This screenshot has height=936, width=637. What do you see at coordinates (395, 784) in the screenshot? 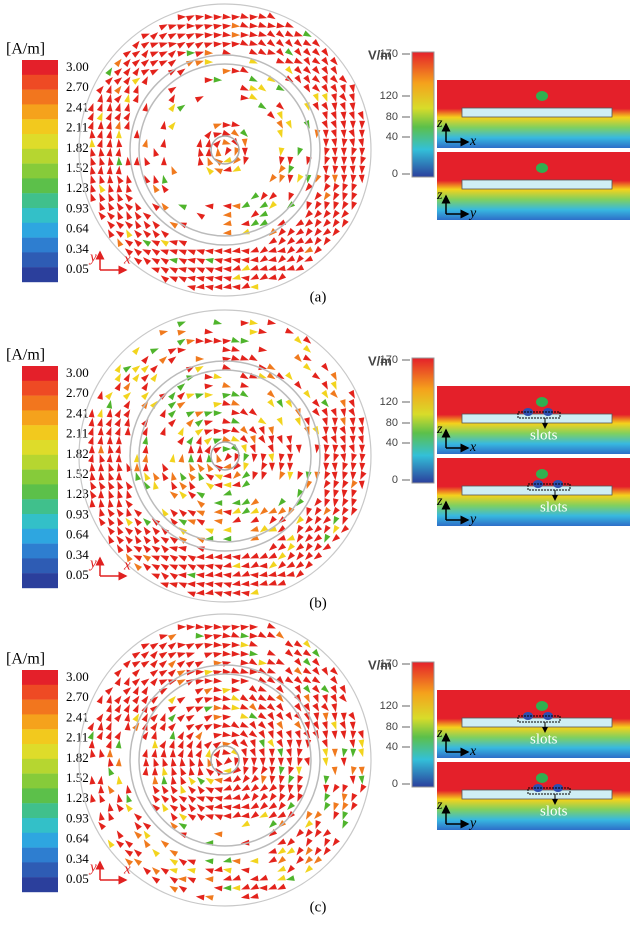
I see `field-tick-label: 0` at bounding box center [395, 784].